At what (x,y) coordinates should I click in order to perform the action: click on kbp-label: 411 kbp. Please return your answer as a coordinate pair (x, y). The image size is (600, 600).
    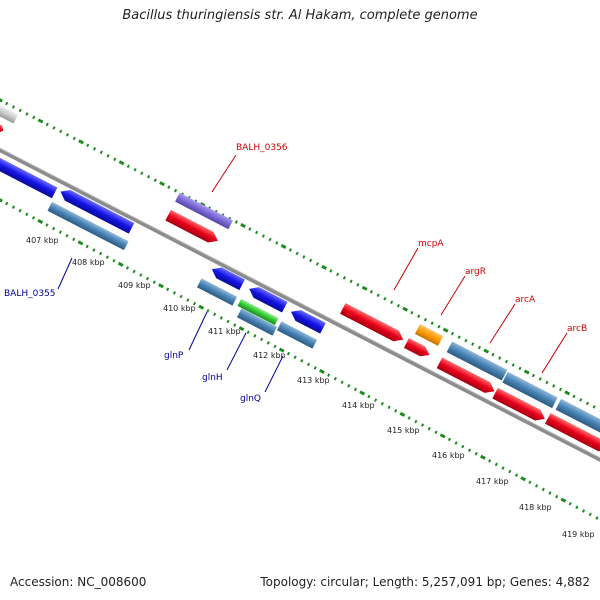
    Looking at the image, I should click on (224, 331).